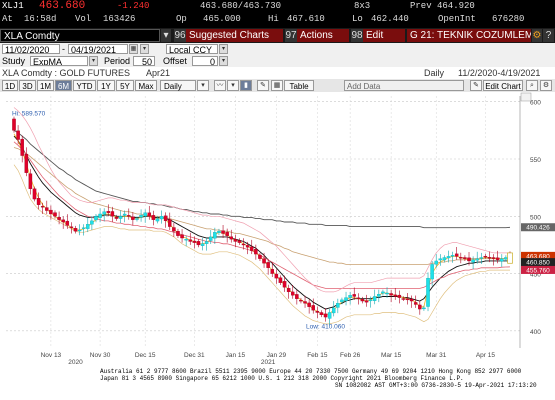 This screenshot has width=555, height=400. Describe the element at coordinates (45, 85) in the screenshot. I see `tab-1m: 1M` at that location.